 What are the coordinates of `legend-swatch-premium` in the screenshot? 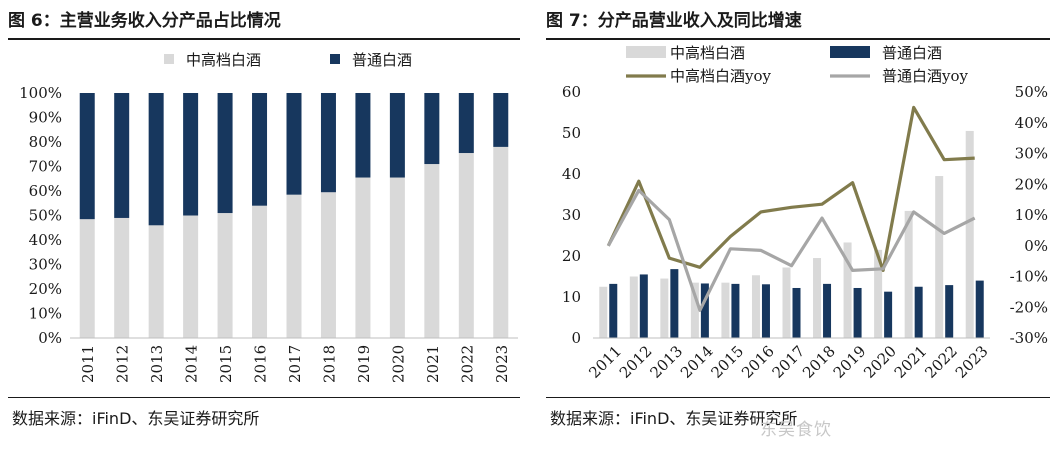 It's located at (169, 59).